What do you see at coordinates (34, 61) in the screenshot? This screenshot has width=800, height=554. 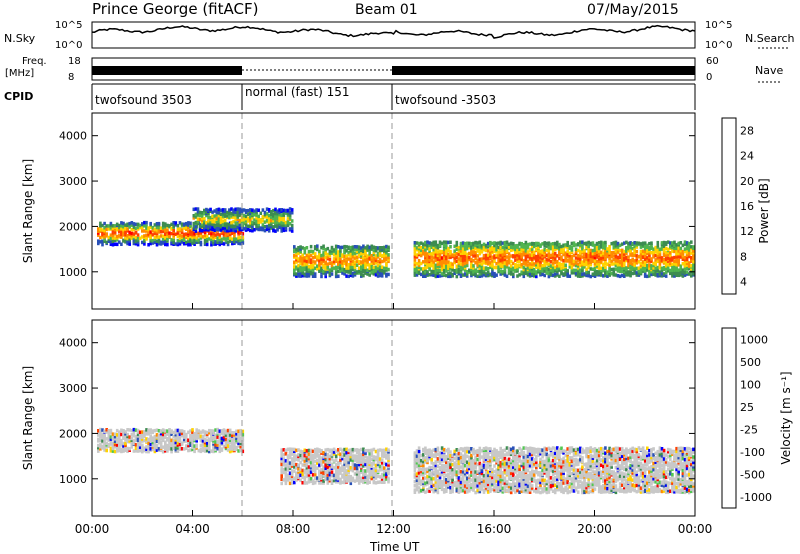 I see `freq-label-1: Freq.` at bounding box center [34, 61].